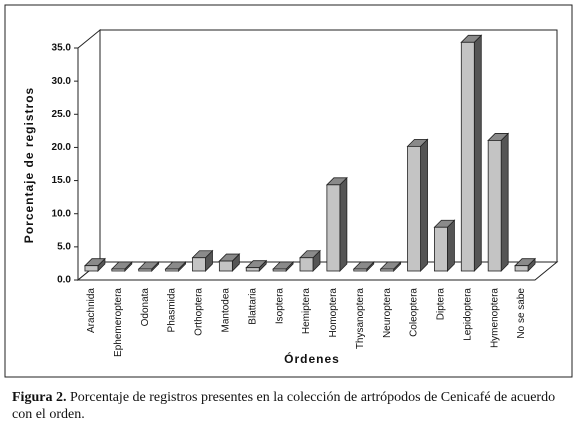 Image resolution: width=580 pixels, height=430 pixels. Describe the element at coordinates (333, 313) in the screenshot. I see `x-tick-label: Homoptera` at that location.